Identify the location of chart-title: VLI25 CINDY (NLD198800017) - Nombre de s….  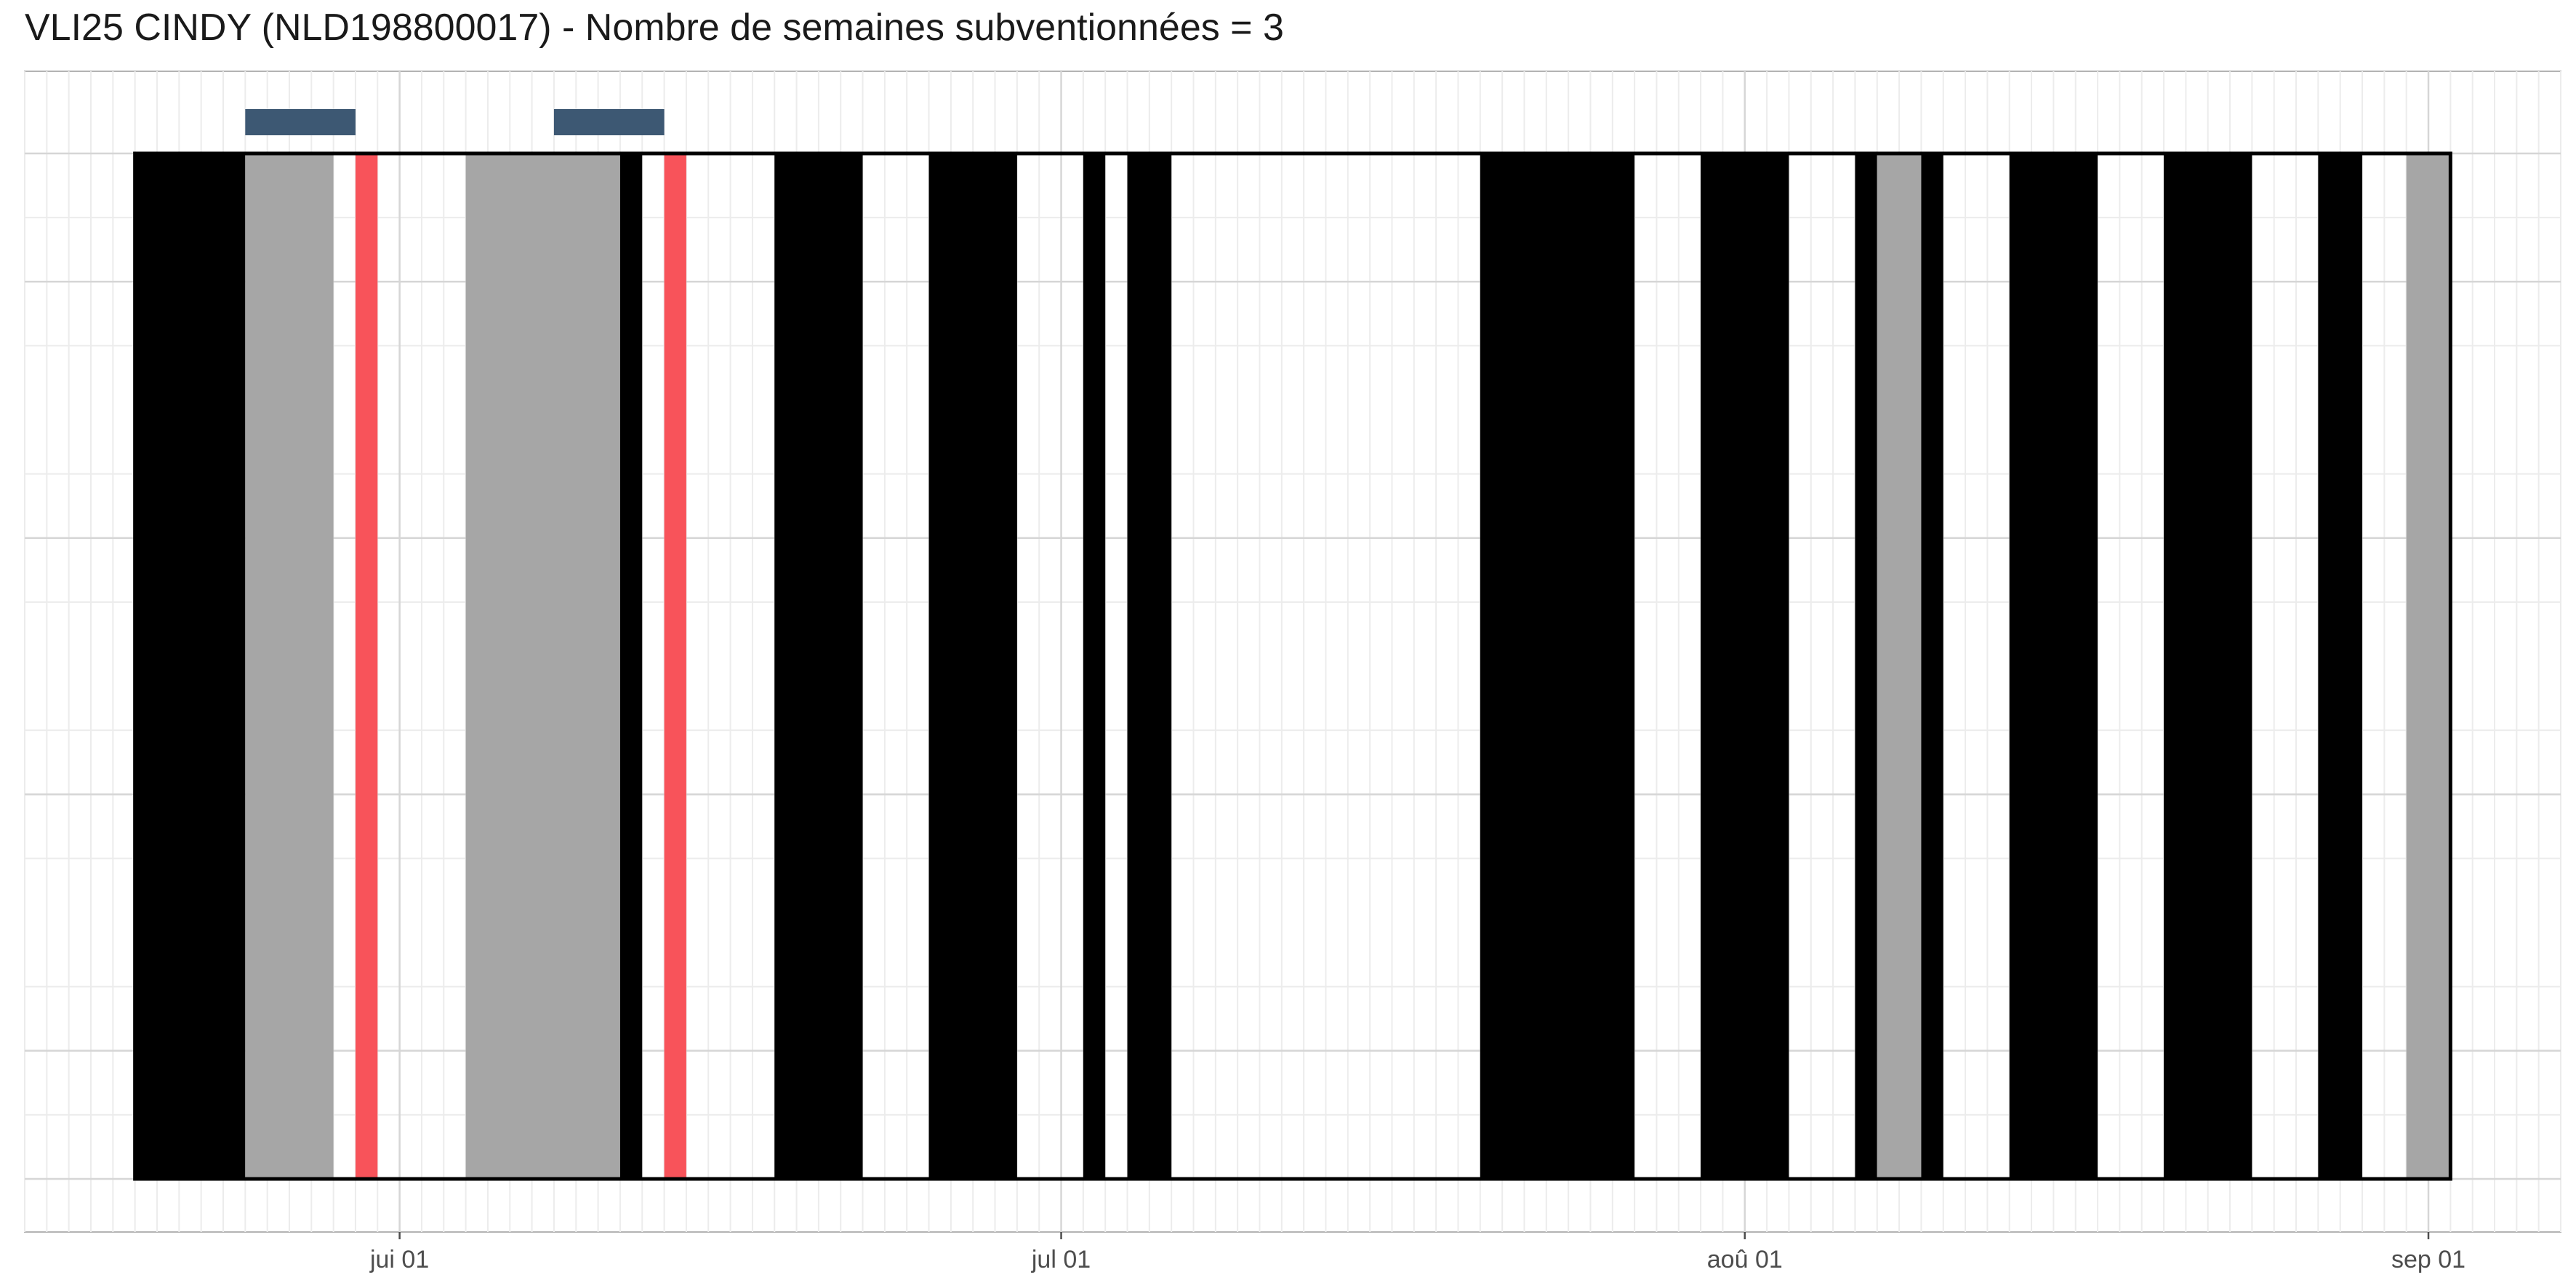
(654, 28).